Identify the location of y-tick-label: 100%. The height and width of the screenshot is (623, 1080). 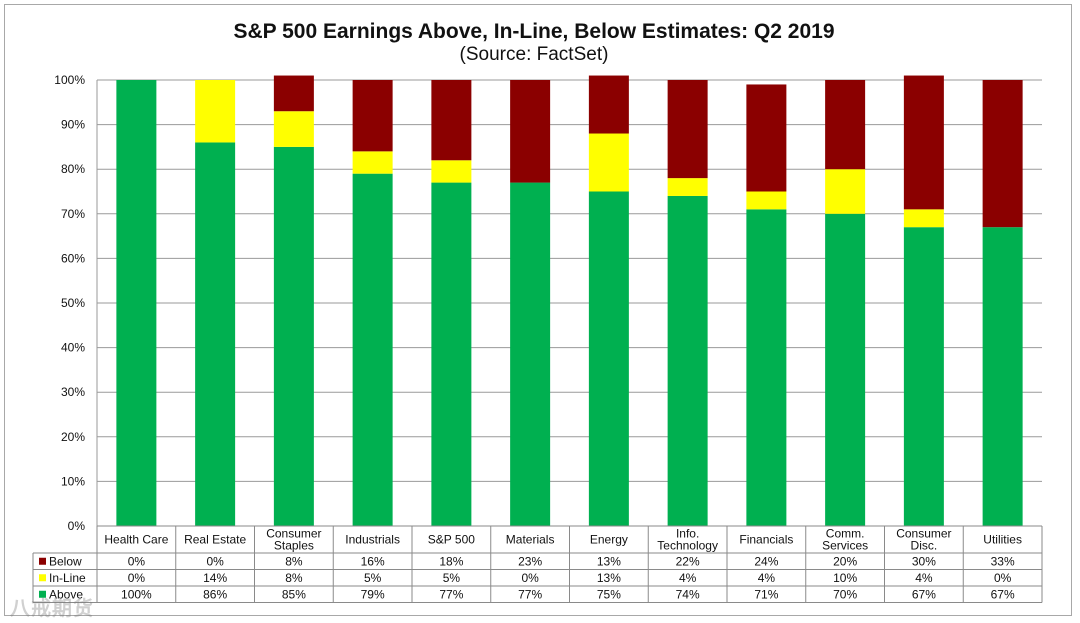
(69, 80).